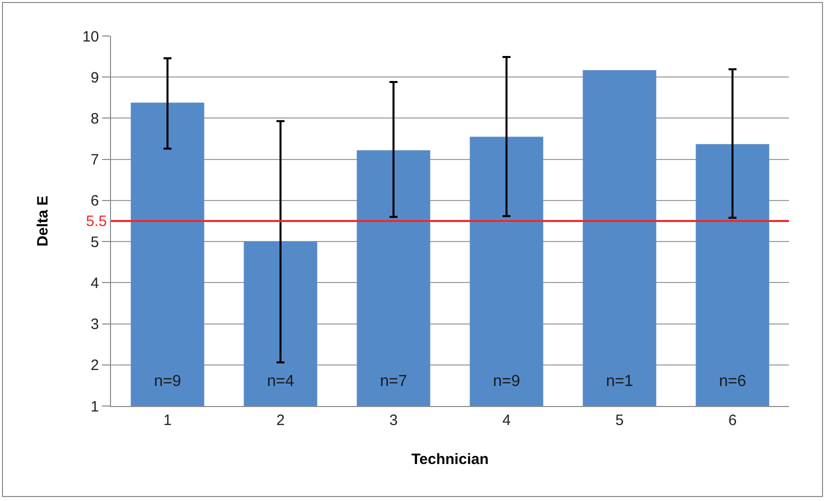 This screenshot has height=501, width=827. I want to click on y-axis-title: Delta E, so click(43, 221).